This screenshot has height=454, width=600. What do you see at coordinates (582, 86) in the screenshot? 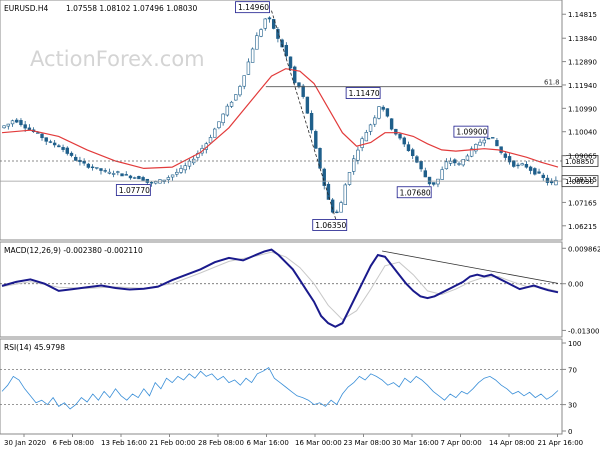
I see `price-tick-label: 1.11940` at bounding box center [582, 86].